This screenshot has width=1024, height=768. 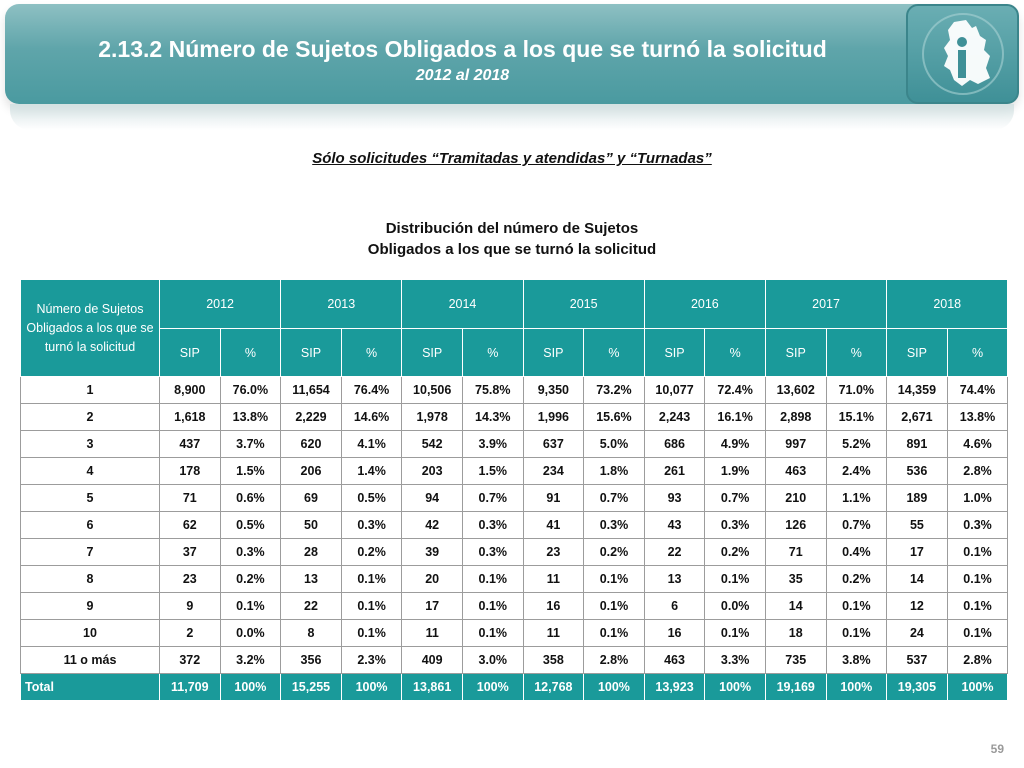 I want to click on sip-cell: 13, so click(x=311, y=579).